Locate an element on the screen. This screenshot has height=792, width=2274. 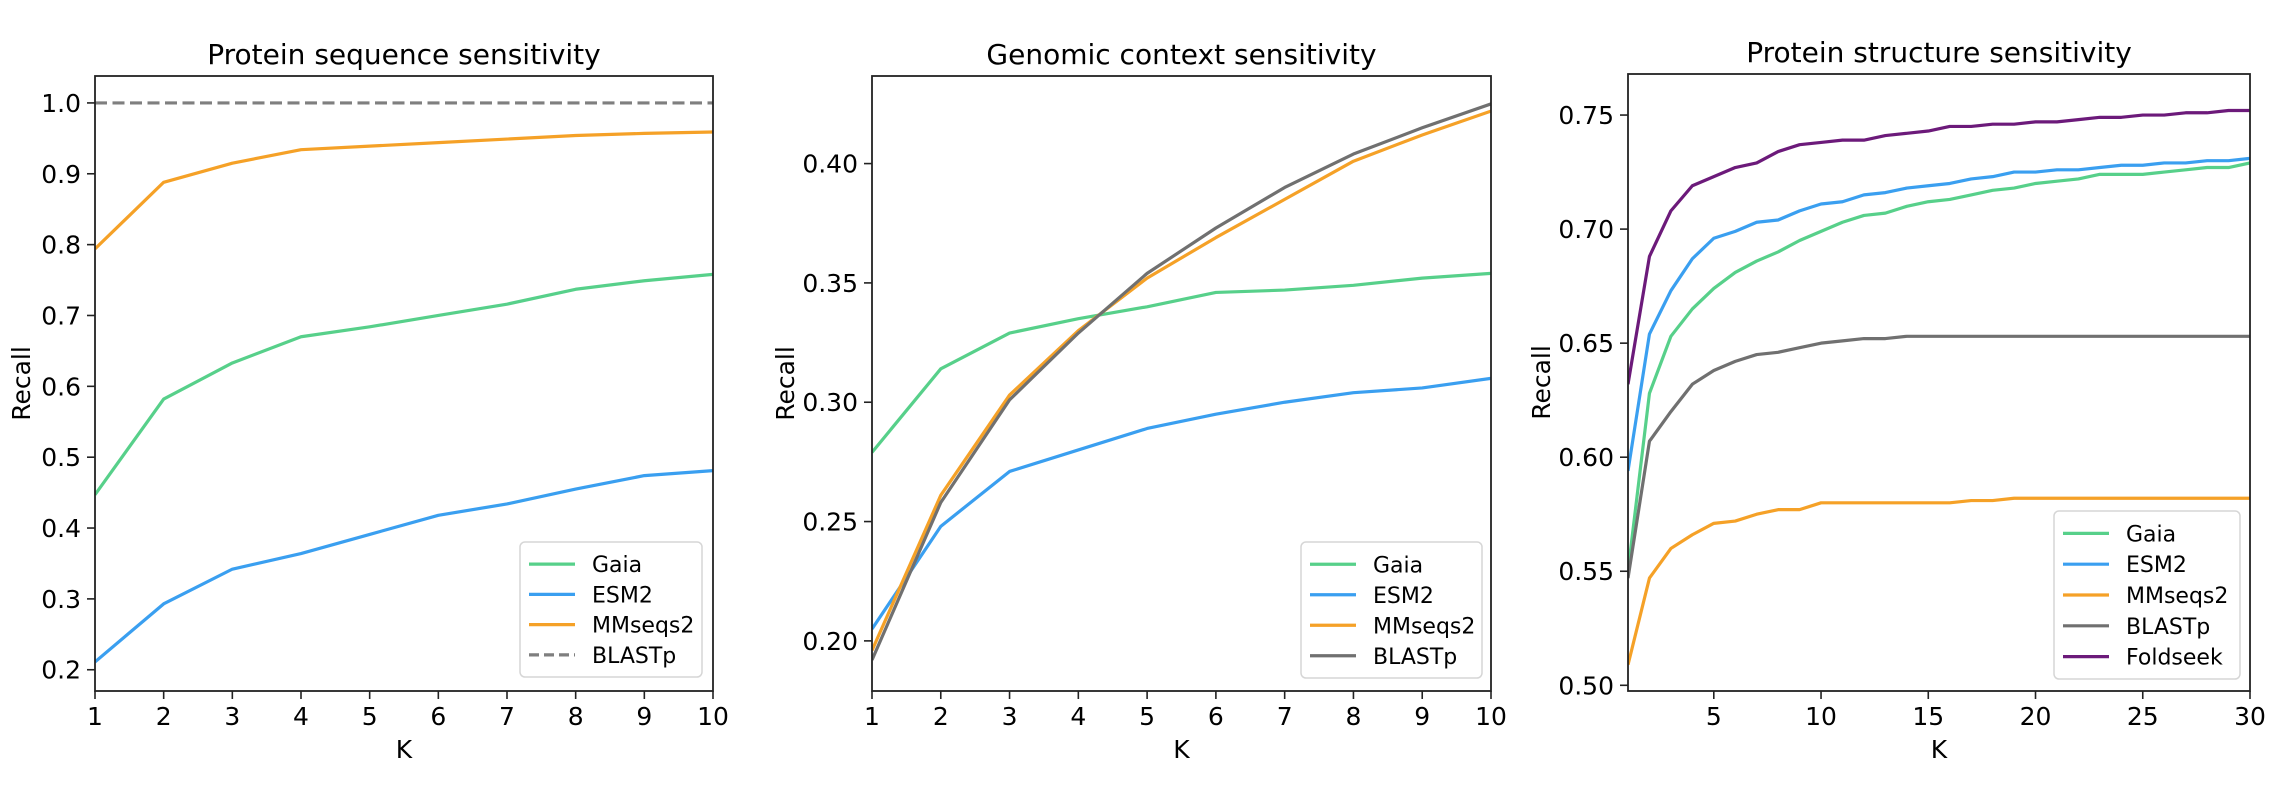
y-tick-label: 0.4 is located at coordinates (61, 528).